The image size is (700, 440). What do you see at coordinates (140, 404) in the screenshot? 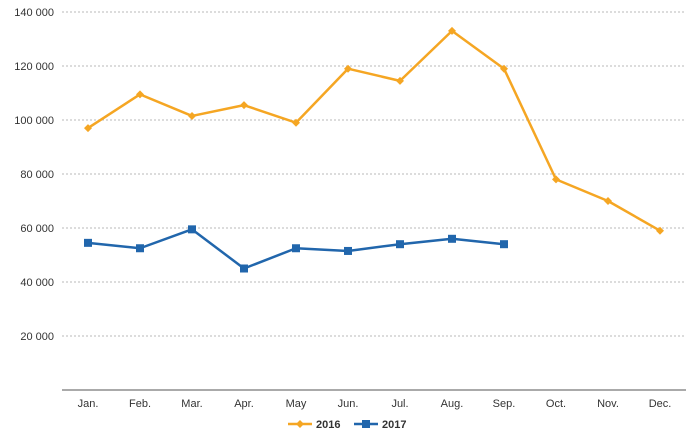
I see `x-tick-label: Feb.` at bounding box center [140, 404].